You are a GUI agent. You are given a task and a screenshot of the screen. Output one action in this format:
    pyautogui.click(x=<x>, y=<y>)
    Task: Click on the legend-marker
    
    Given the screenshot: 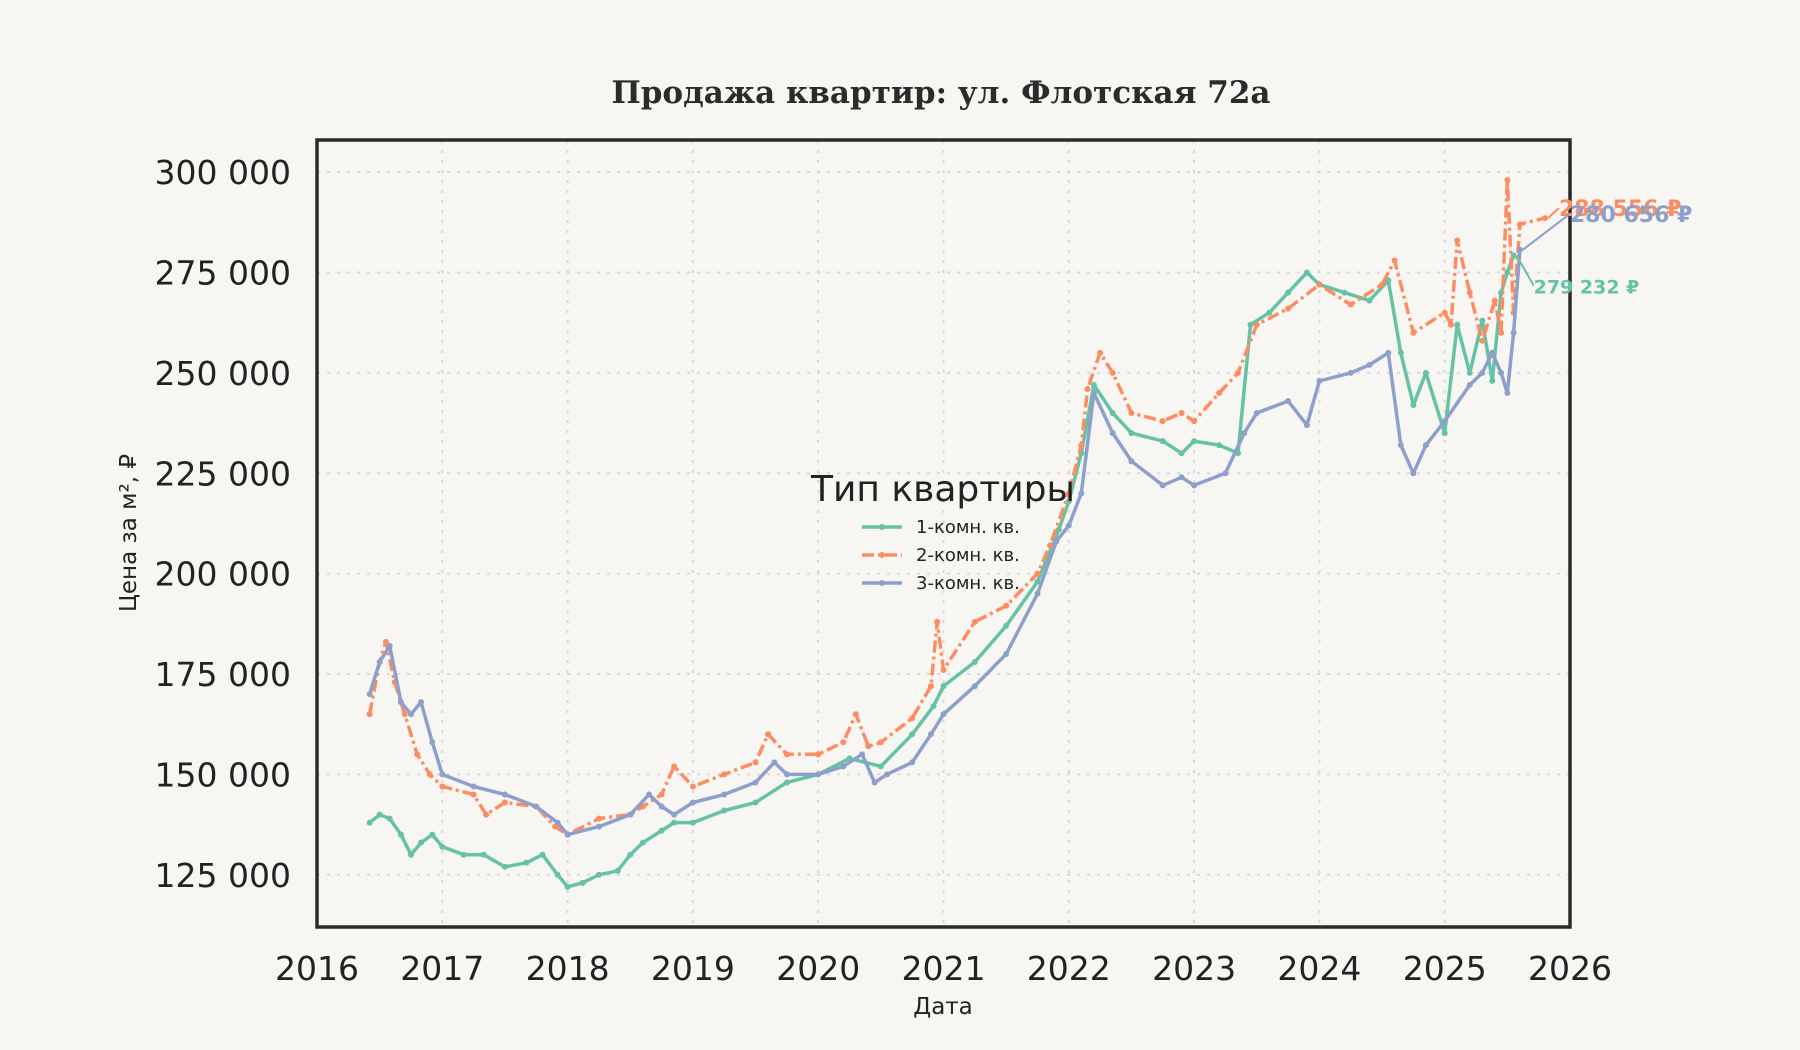 What is the action you would take?
    pyautogui.click(x=882, y=555)
    